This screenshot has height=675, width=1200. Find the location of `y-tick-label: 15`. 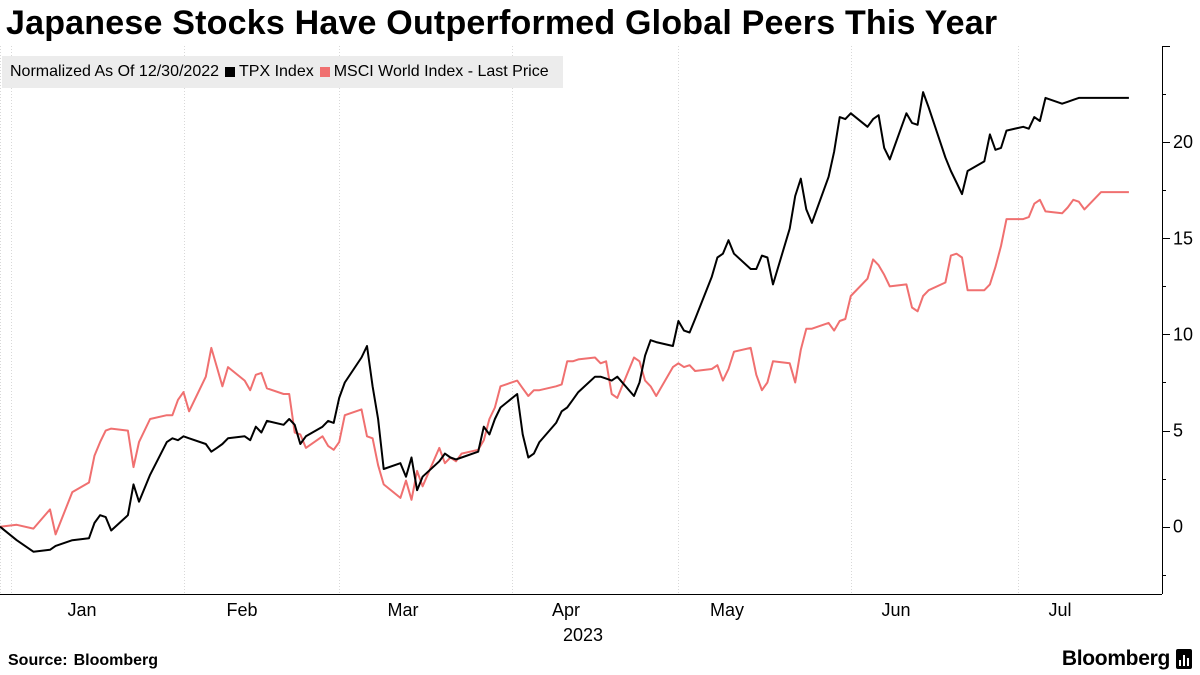

y-tick-label: 15 is located at coordinates (1183, 238).